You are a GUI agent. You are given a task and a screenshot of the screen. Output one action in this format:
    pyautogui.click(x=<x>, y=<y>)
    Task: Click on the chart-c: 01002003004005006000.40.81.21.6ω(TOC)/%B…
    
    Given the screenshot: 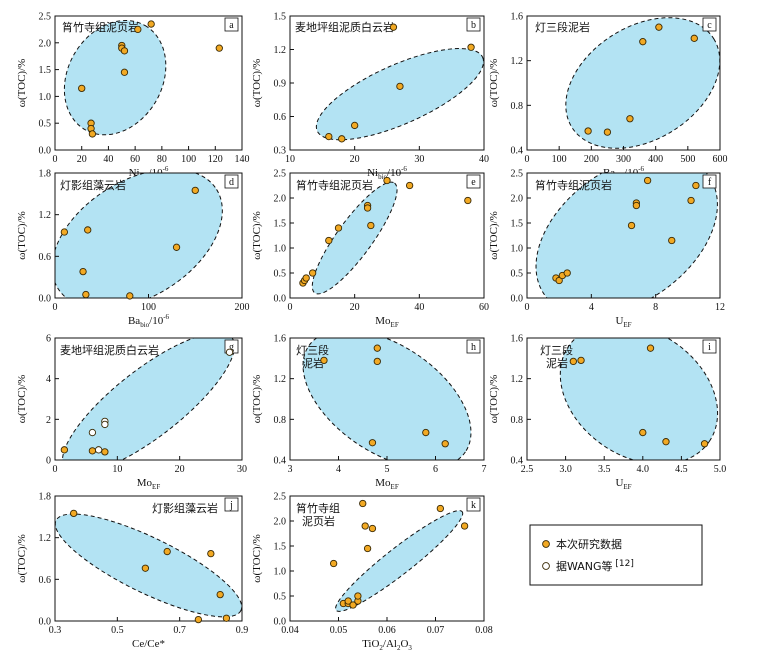 What is the action you would take?
    pyautogui.click(x=608, y=97)
    